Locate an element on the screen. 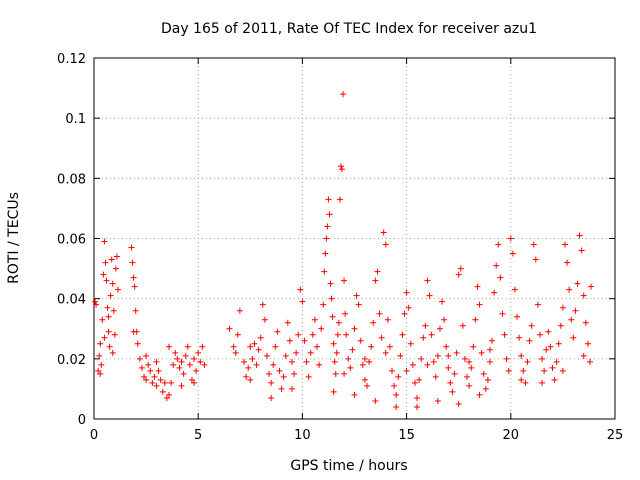 The width and height of the screenshot is (640, 480). x-tick-label: 20 is located at coordinates (511, 435).